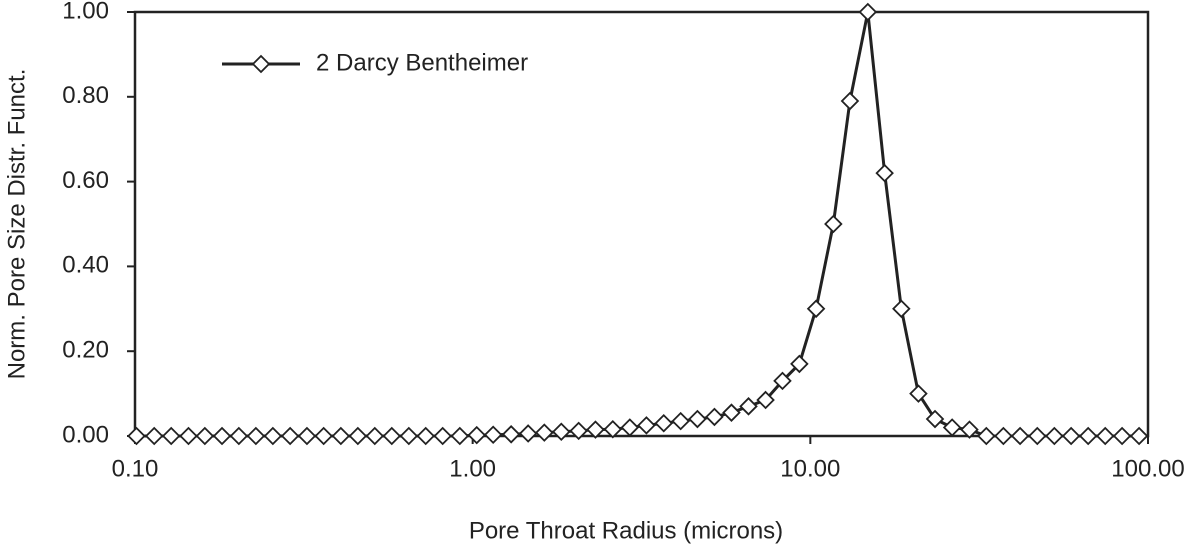 The width and height of the screenshot is (1200, 554). Describe the element at coordinates (85, 350) in the screenshot. I see `y-tick-label: 0.20` at that location.